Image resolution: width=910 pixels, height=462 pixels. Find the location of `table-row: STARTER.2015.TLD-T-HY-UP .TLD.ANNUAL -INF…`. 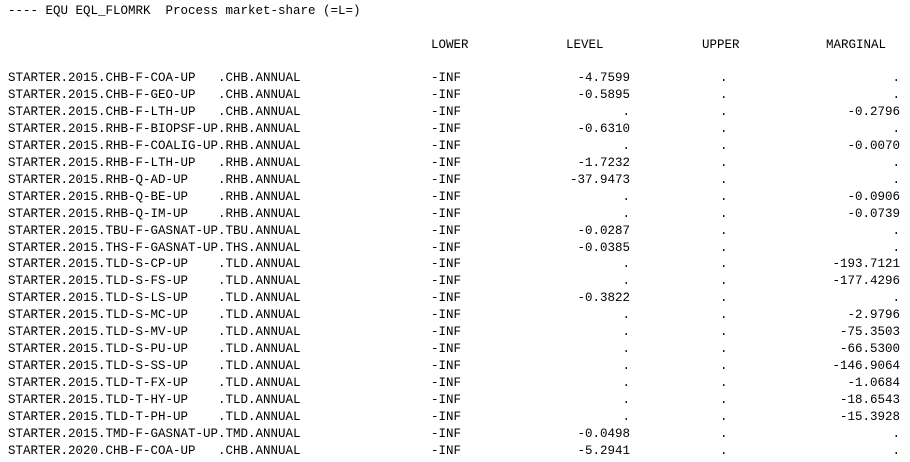

table-row: STARTER.2015.TLD-T-HY-UP .TLD.ANNUAL -INF… is located at coordinates (455, 400).